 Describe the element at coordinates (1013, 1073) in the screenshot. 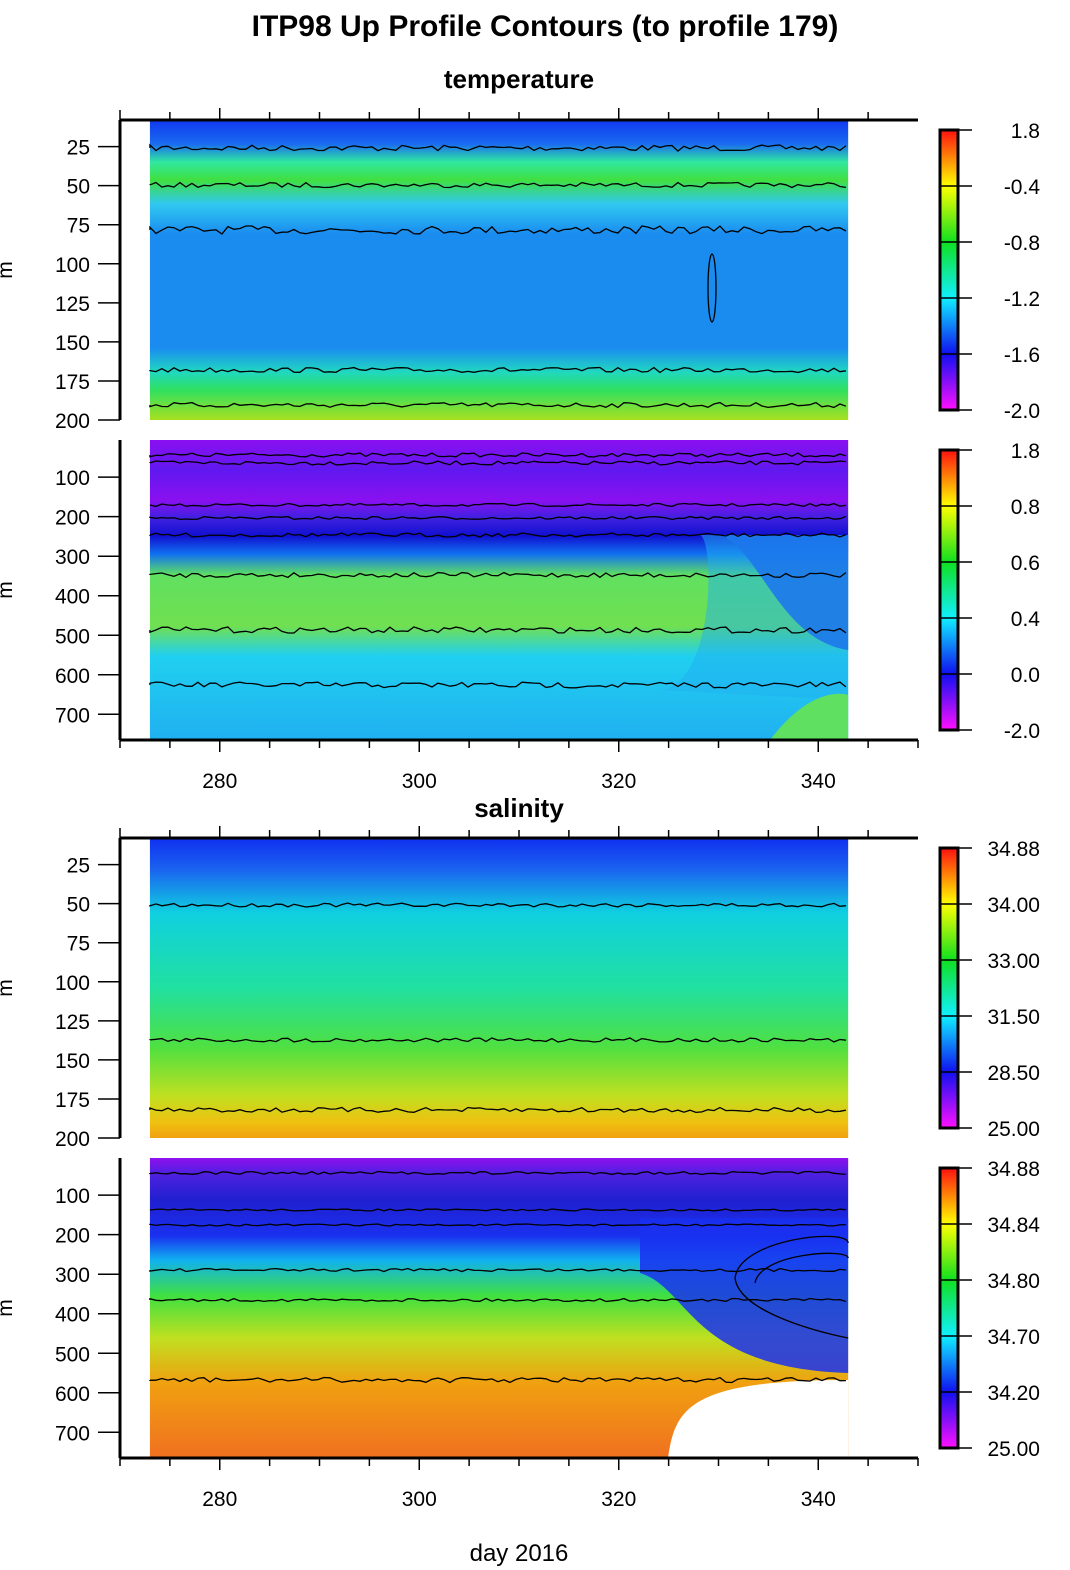

I see `colorbar-tick-label: 28.50` at that location.